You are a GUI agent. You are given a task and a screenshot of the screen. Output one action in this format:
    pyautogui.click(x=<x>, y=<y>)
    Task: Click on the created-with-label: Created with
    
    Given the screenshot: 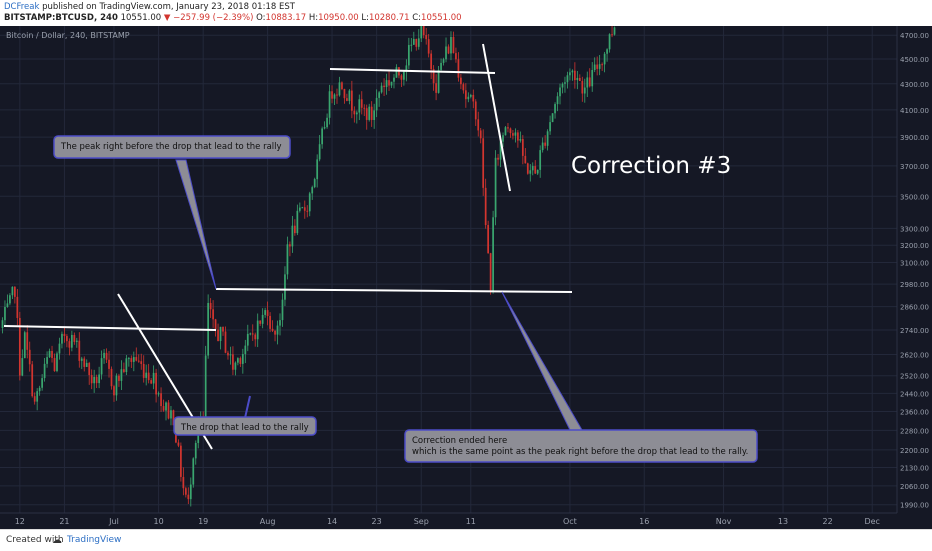 What is the action you would take?
    pyautogui.click(x=35, y=540)
    